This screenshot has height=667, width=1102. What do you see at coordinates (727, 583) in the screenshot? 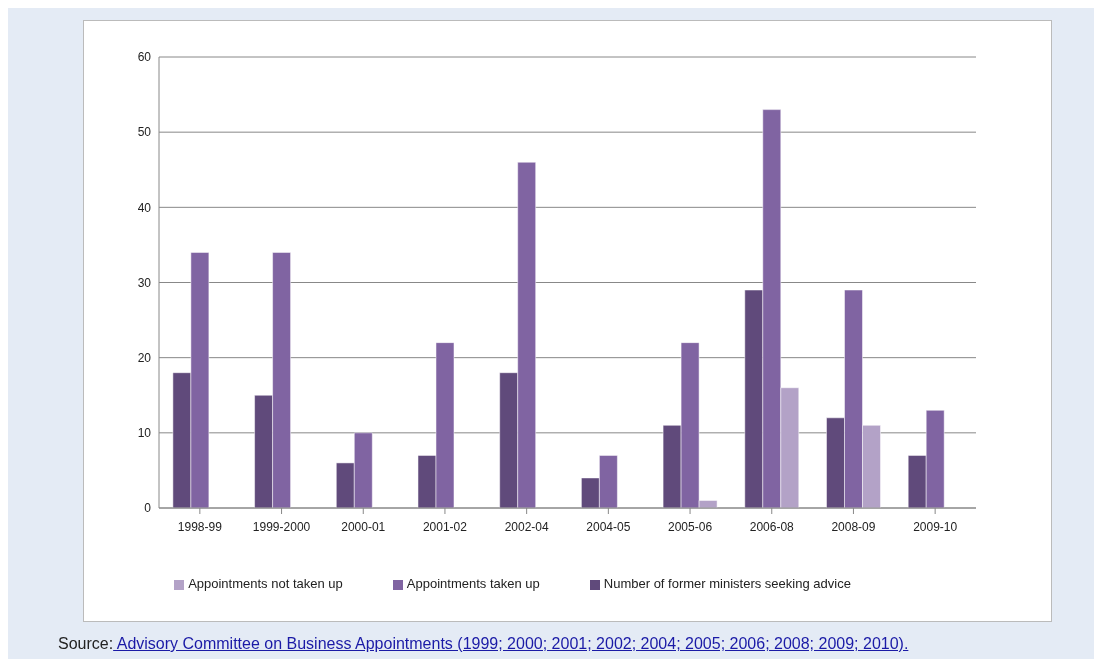
I see `legend-label: Number of former ministers seeking advice` at bounding box center [727, 583].